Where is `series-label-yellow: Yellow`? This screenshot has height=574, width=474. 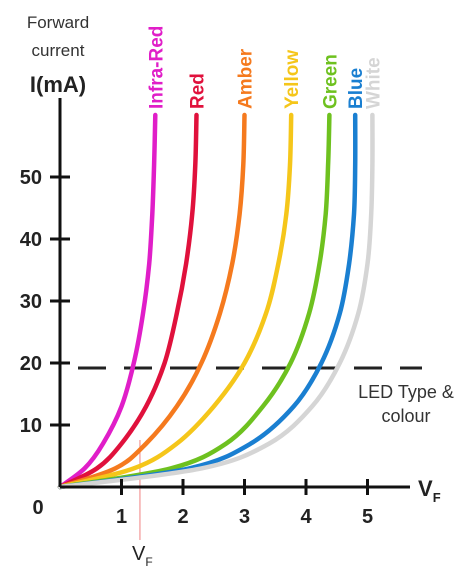
series-label-yellow: Yellow is located at coordinates (292, 79).